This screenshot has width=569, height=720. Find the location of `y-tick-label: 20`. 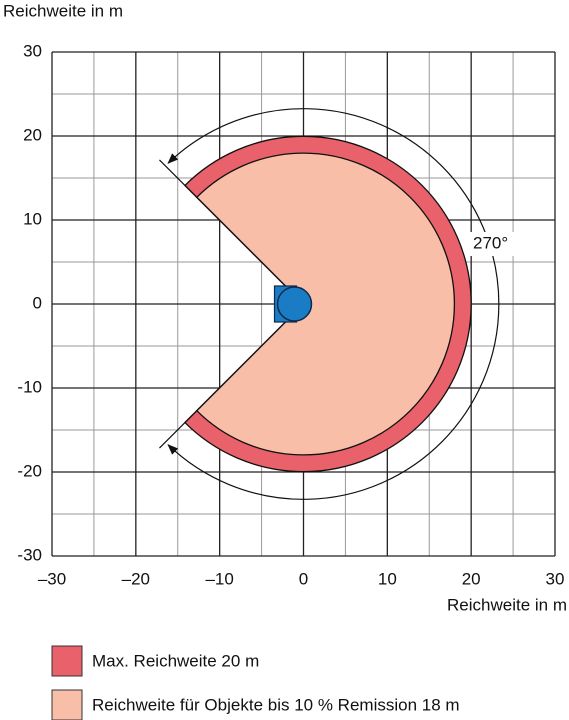

y-tick-label: 20 is located at coordinates (32, 134).